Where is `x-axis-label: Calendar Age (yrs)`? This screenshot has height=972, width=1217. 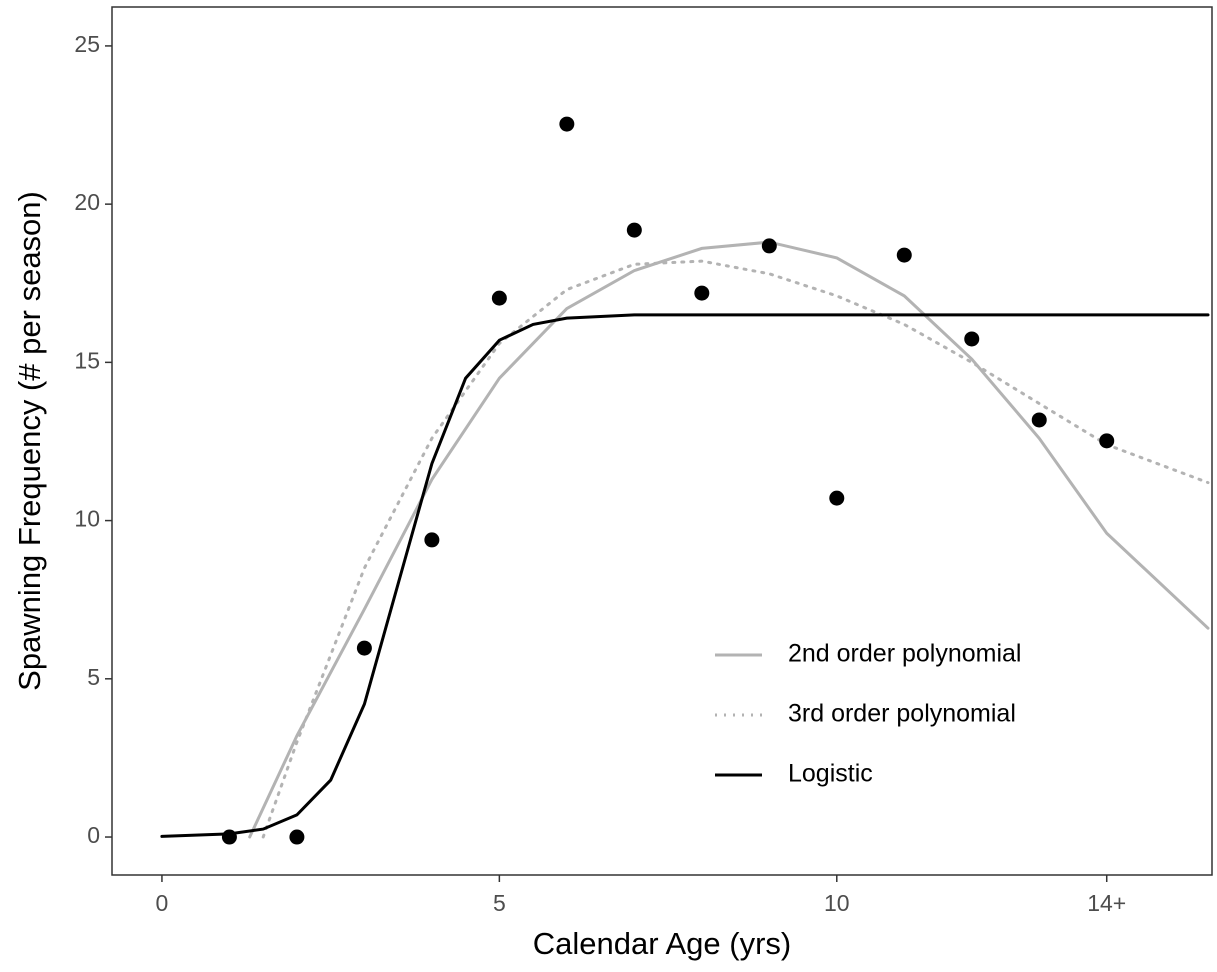
x-axis-label: Calendar Age (yrs) is located at coordinates (662, 943).